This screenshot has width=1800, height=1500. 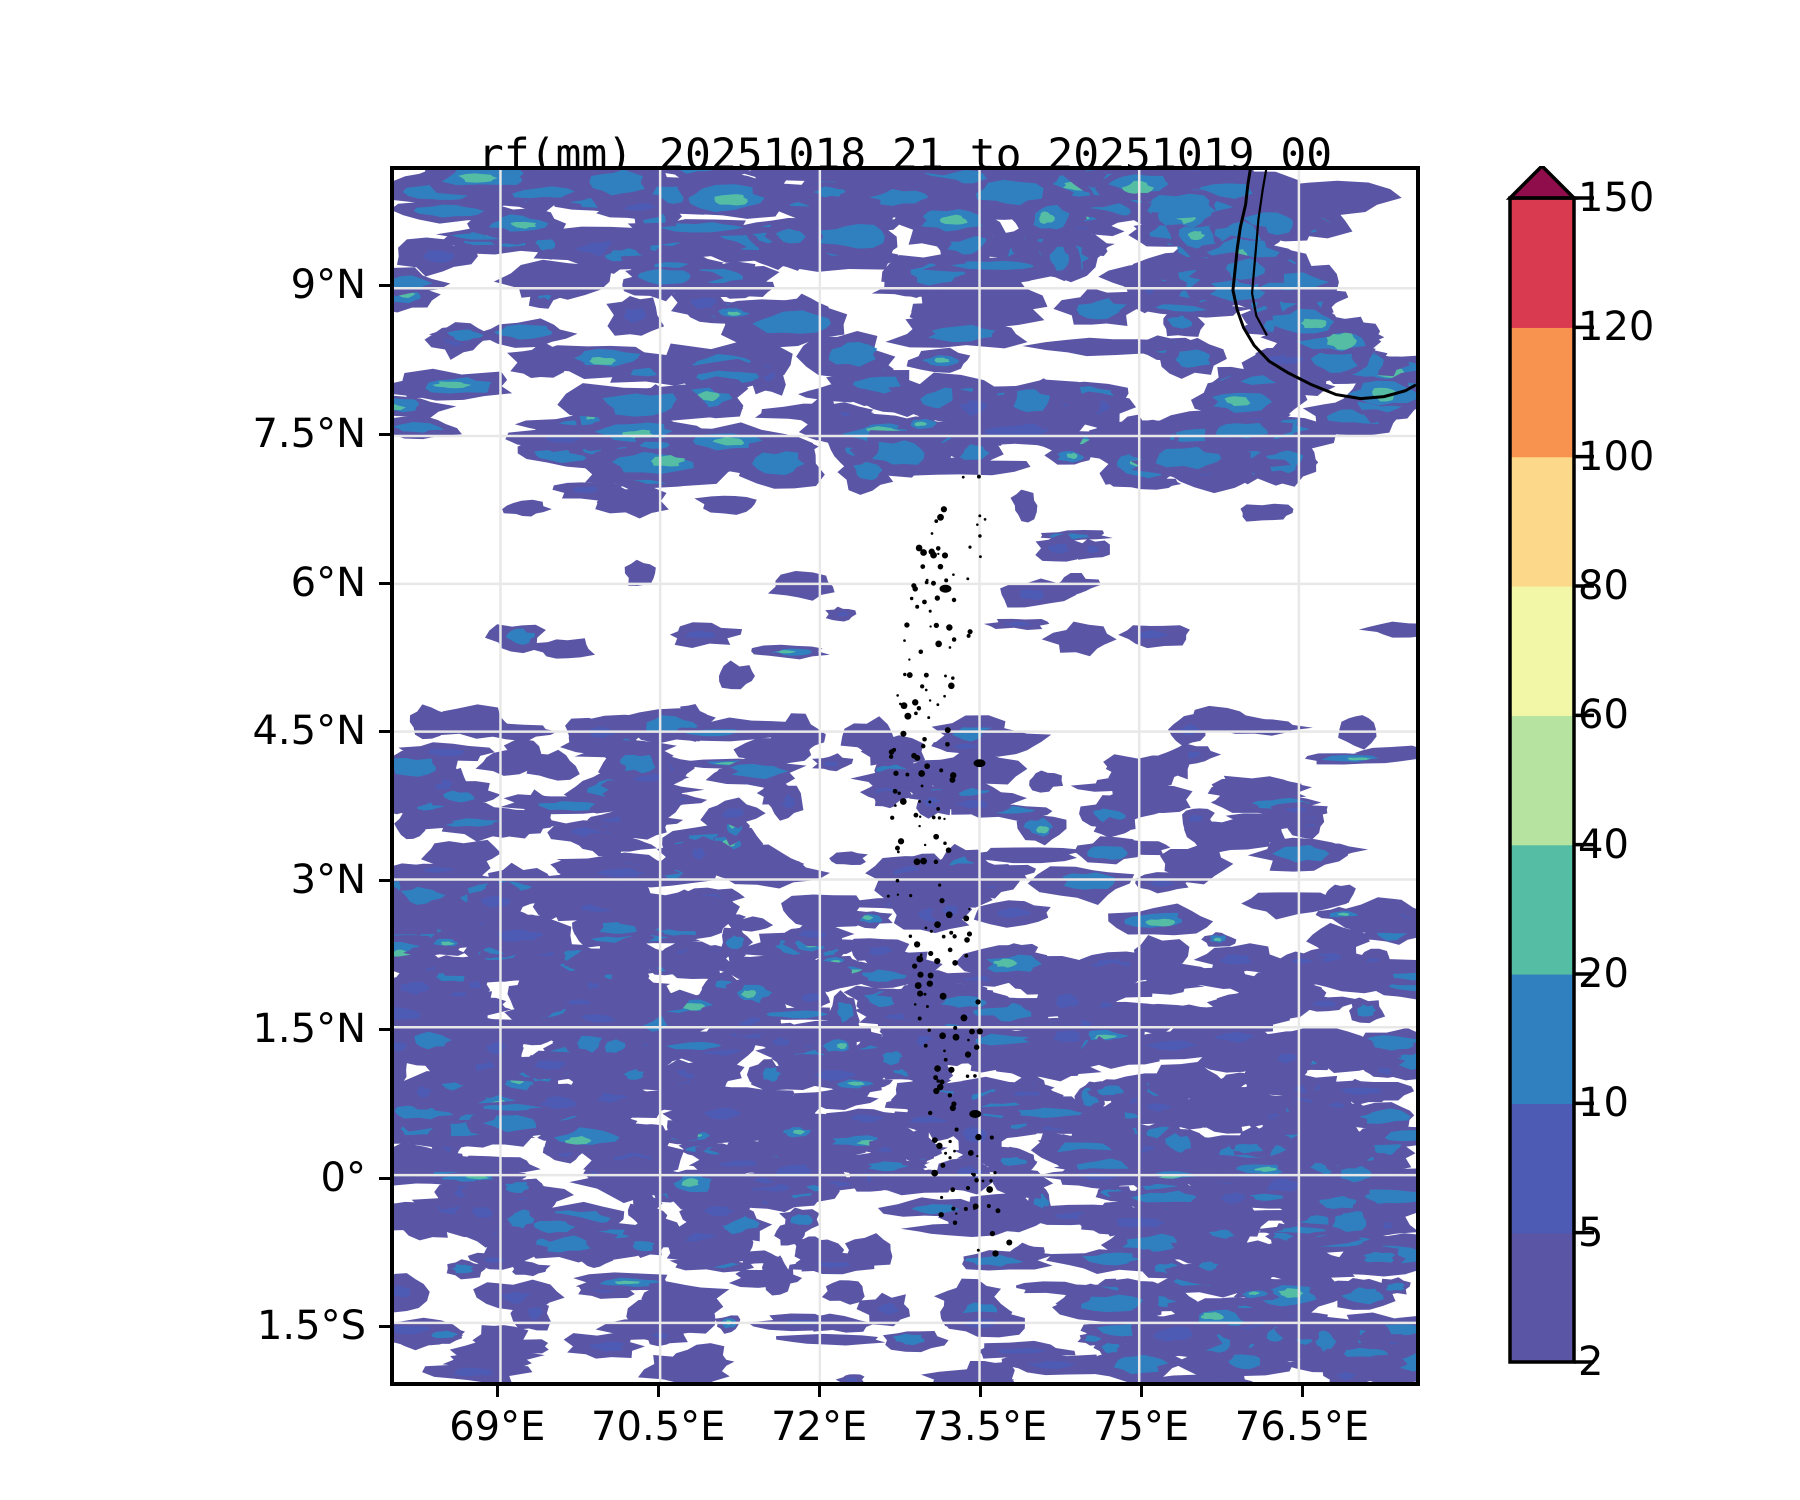 What do you see at coordinates (1542, 780) in the screenshot?
I see `colorbar-outline` at bounding box center [1542, 780].